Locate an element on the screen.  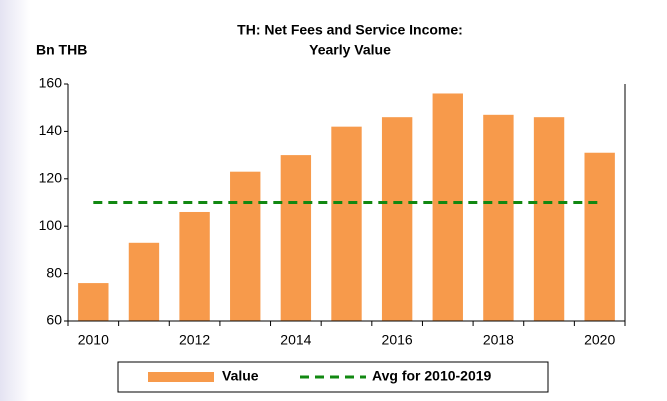
legend-swatch is located at coordinates (181, 377).